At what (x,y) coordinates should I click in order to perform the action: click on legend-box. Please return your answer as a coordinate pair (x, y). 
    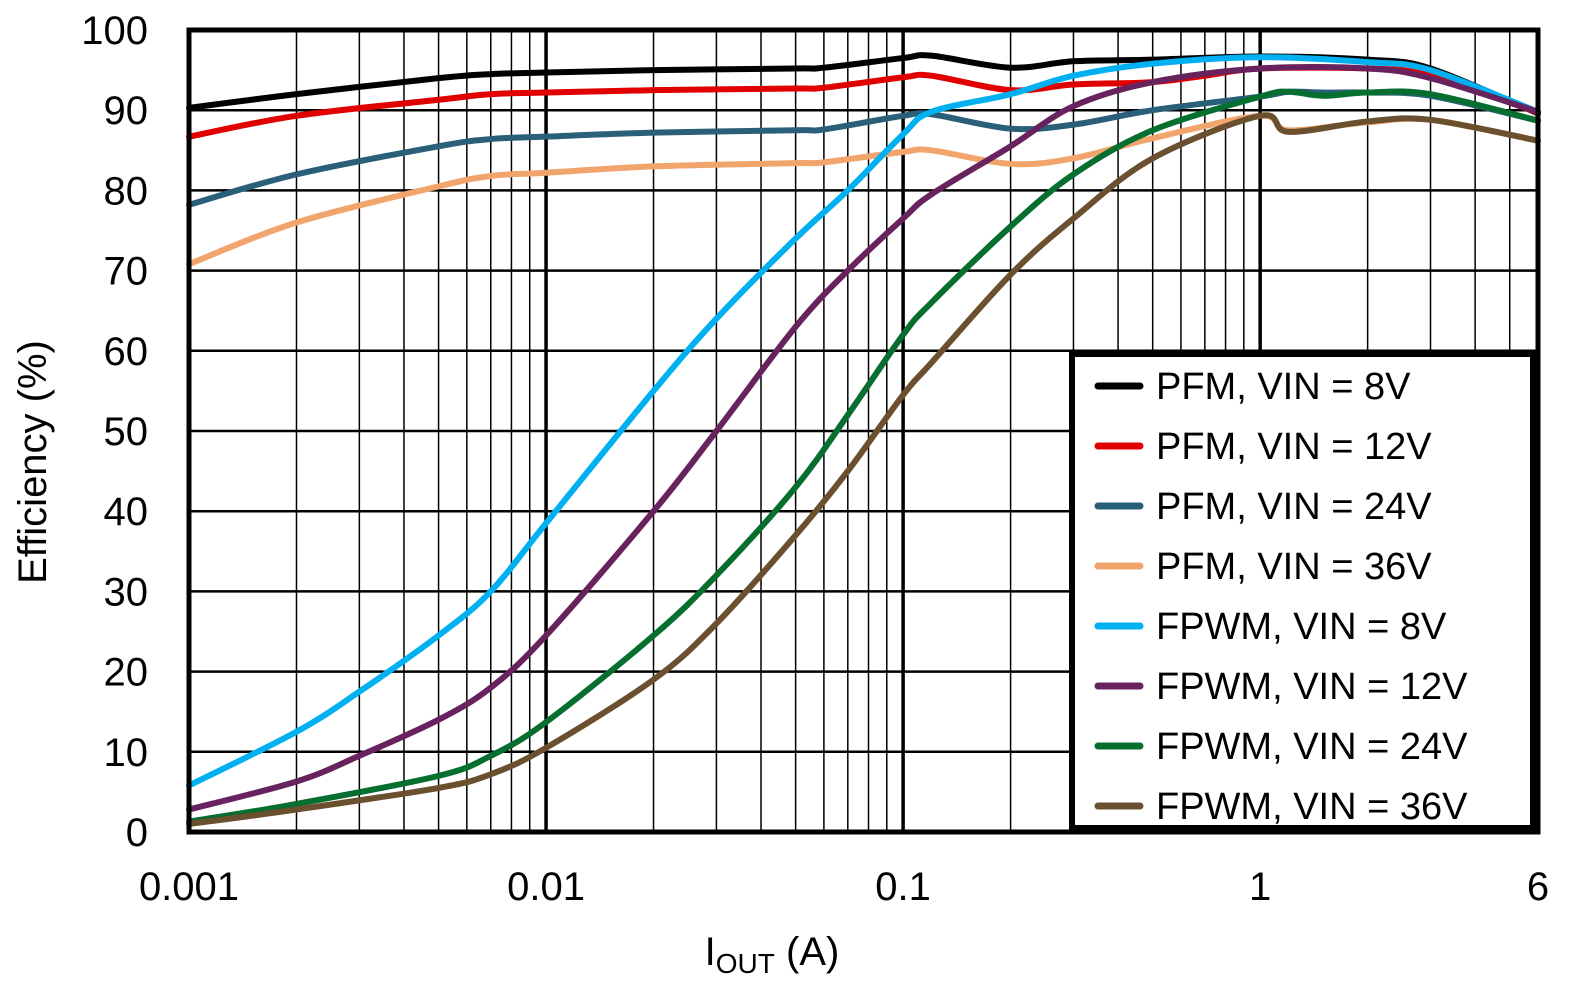
    Looking at the image, I should click on (1302, 591).